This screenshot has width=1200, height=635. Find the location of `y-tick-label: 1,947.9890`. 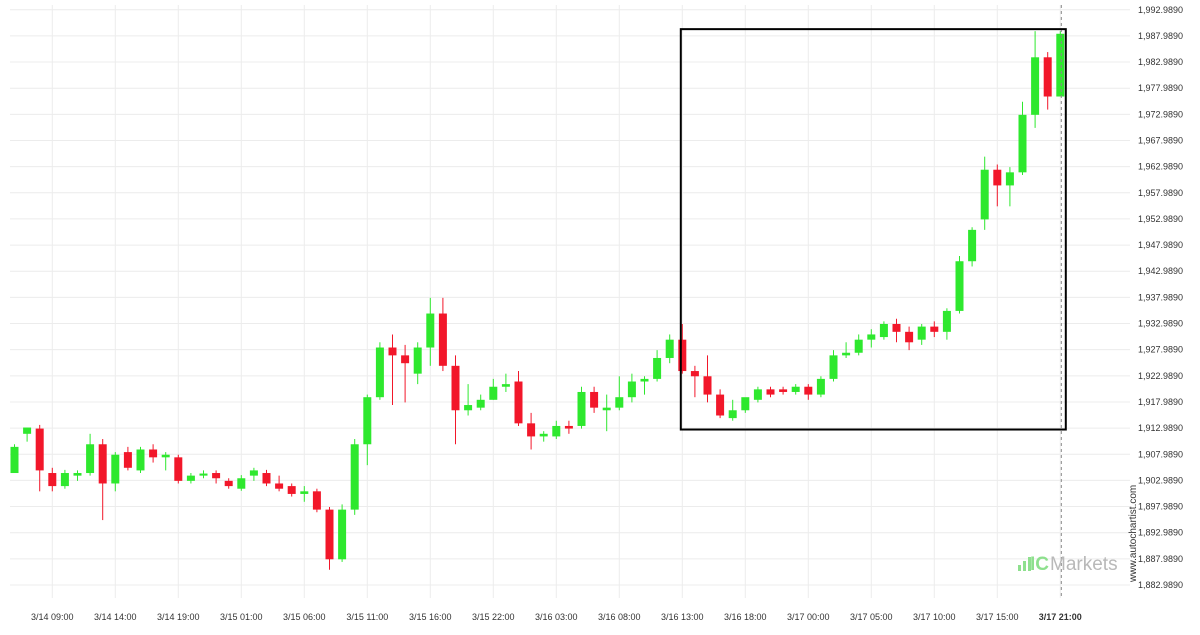

y-tick-label: 1,947.9890 is located at coordinates (1160, 245).